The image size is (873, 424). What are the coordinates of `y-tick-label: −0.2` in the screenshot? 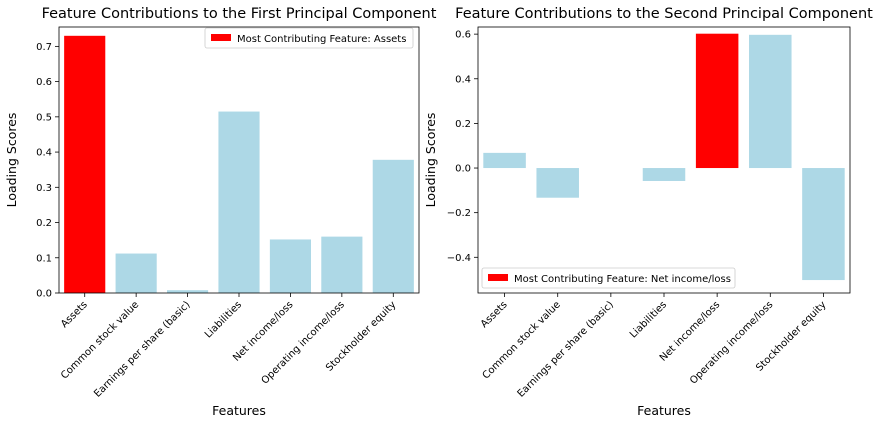 It's located at (459, 213).